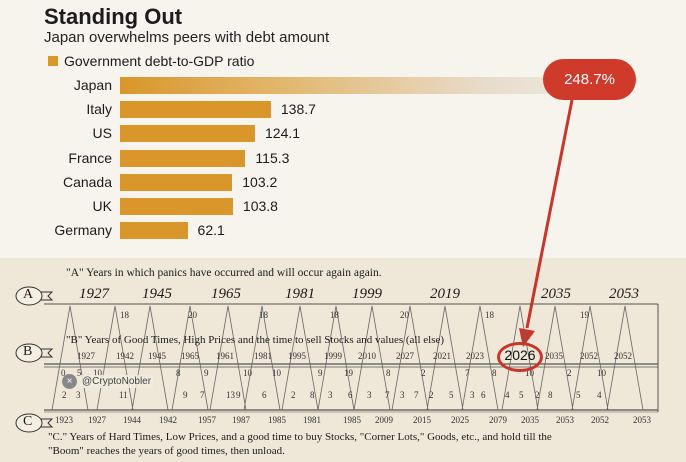 The width and height of the screenshot is (686, 462). Describe the element at coordinates (260, 206) in the screenshot. I see `value-label: 103.8` at that location.